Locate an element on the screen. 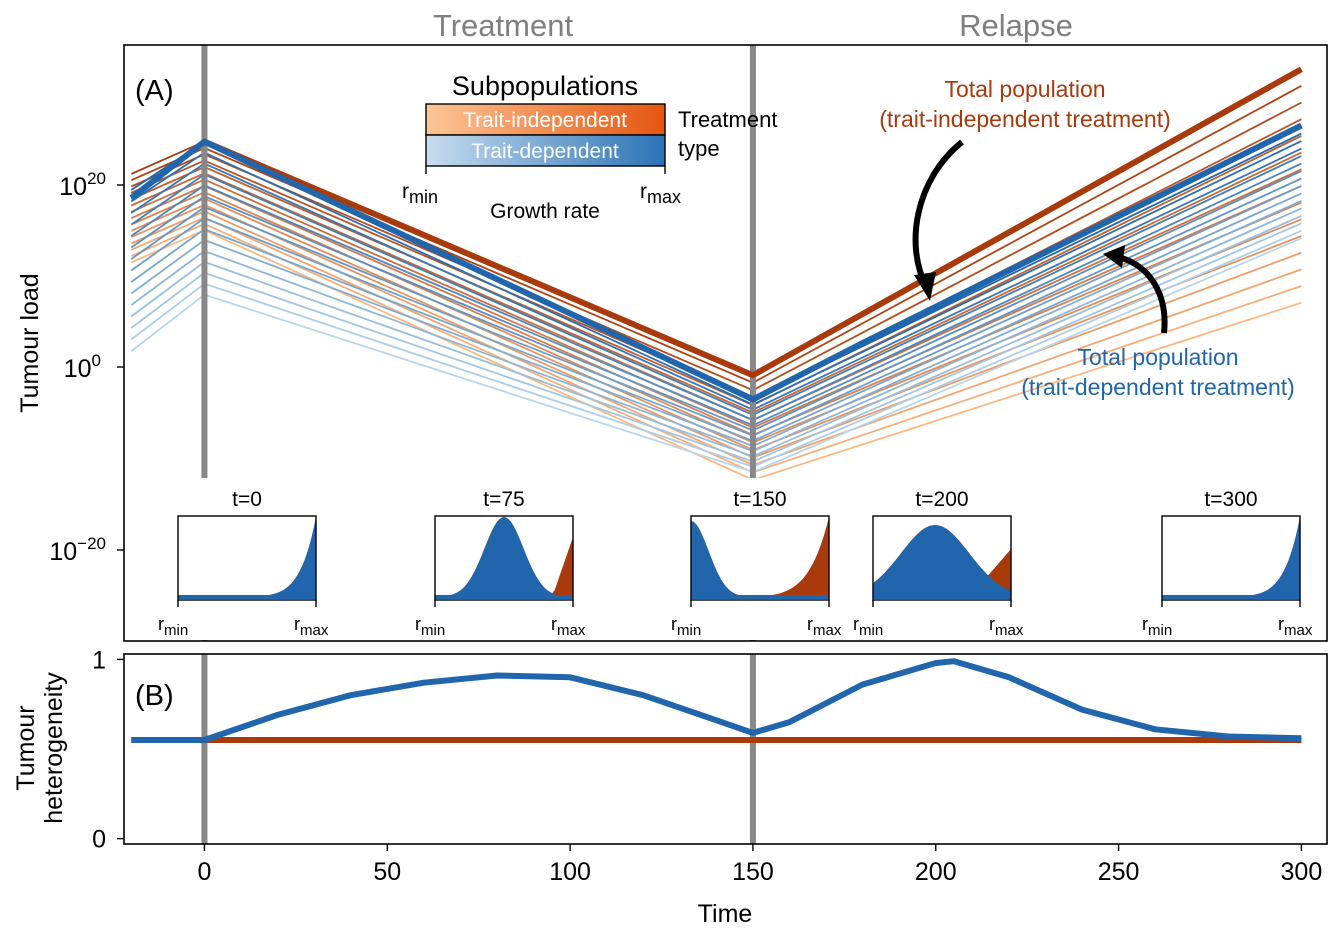  inset-title: t=150 is located at coordinates (759, 499).